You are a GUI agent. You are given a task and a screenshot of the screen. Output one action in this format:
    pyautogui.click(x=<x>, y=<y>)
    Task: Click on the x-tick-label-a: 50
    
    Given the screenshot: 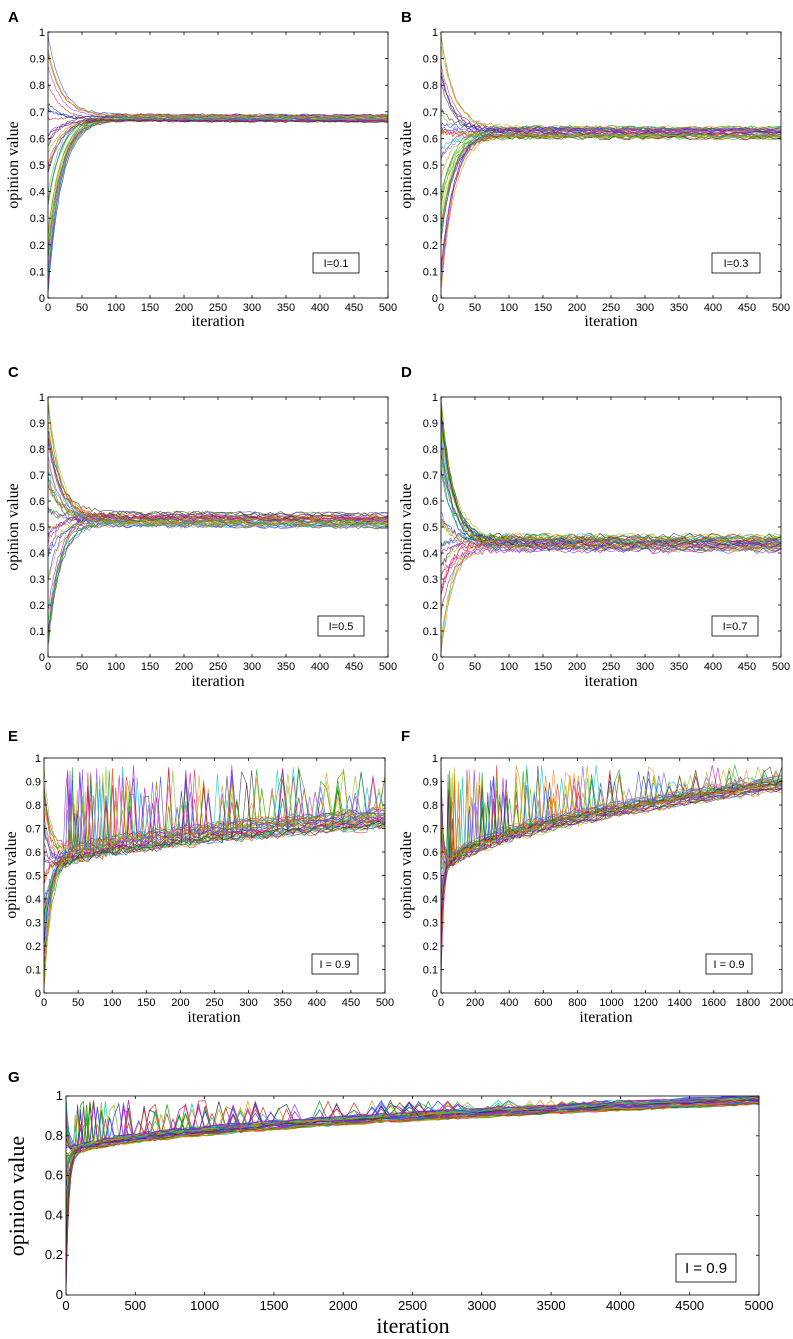 What is the action you would take?
    pyautogui.click(x=82, y=308)
    